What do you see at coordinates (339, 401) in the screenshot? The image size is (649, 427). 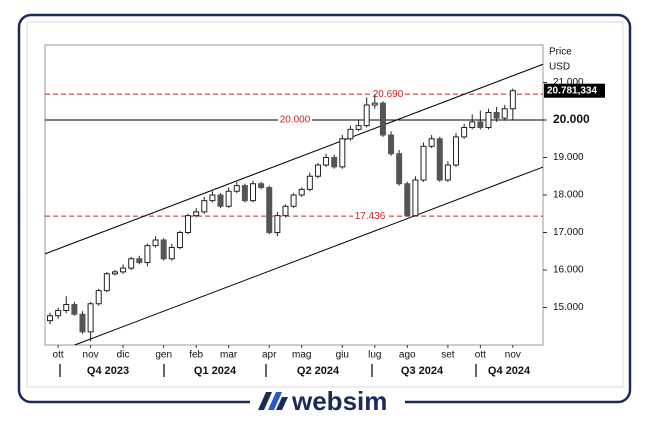 I see `brand-name: websim` at bounding box center [339, 401].